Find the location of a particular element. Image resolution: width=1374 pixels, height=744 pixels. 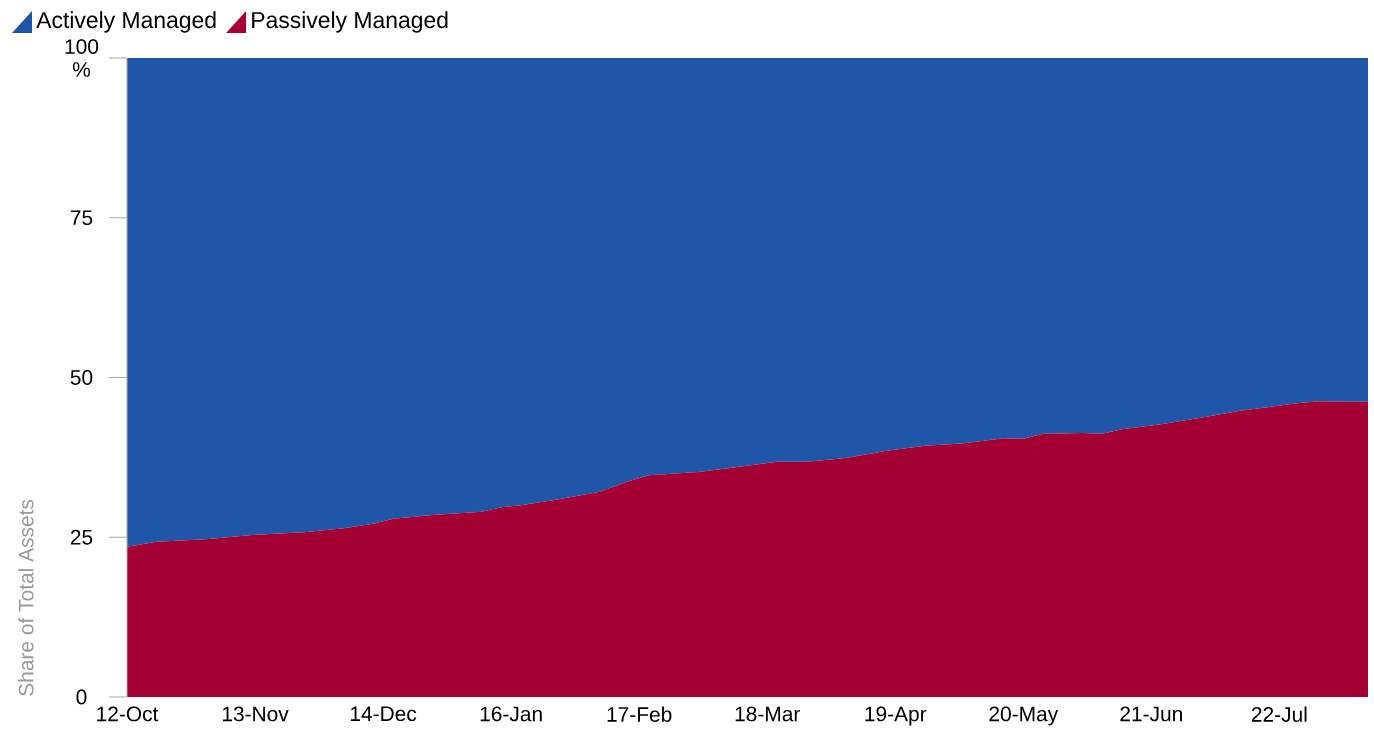

y-tick-label: 25 is located at coordinates (81, 537).